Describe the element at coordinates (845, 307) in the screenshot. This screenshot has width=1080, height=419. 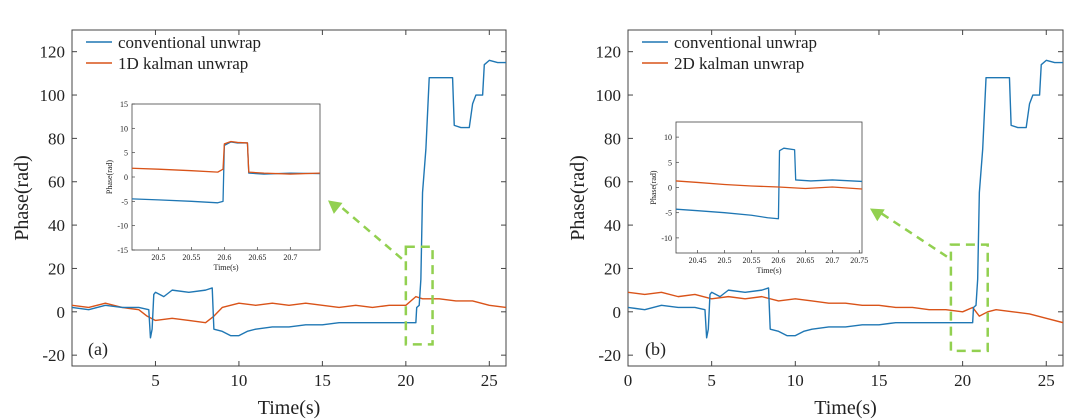
I see `series-line-2d-kalman-unwrap` at that location.